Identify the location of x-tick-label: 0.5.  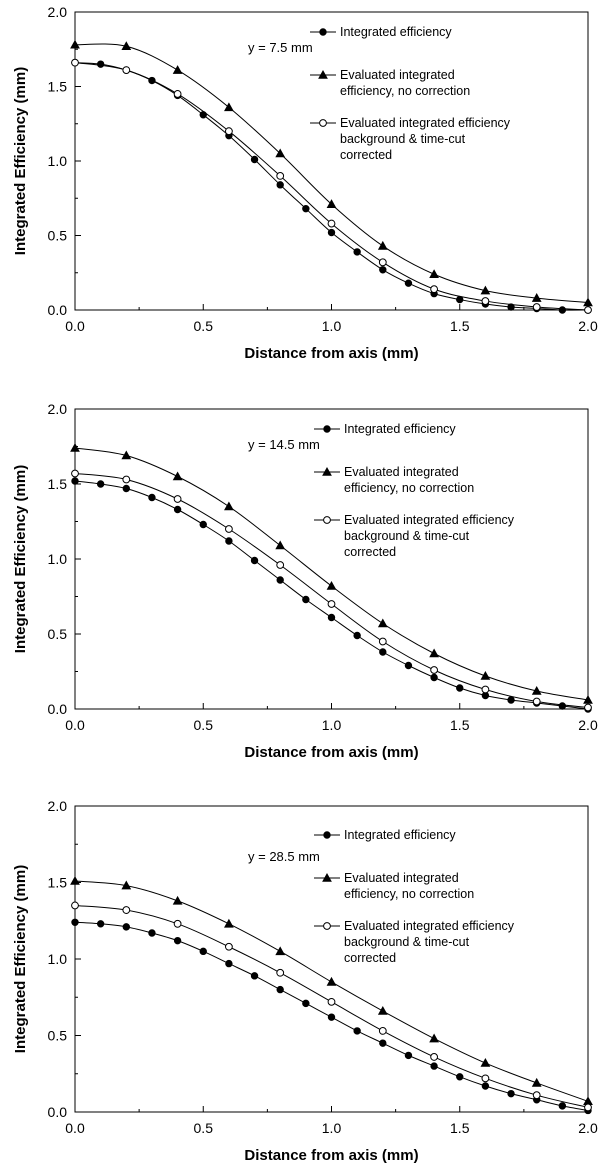
(204, 326).